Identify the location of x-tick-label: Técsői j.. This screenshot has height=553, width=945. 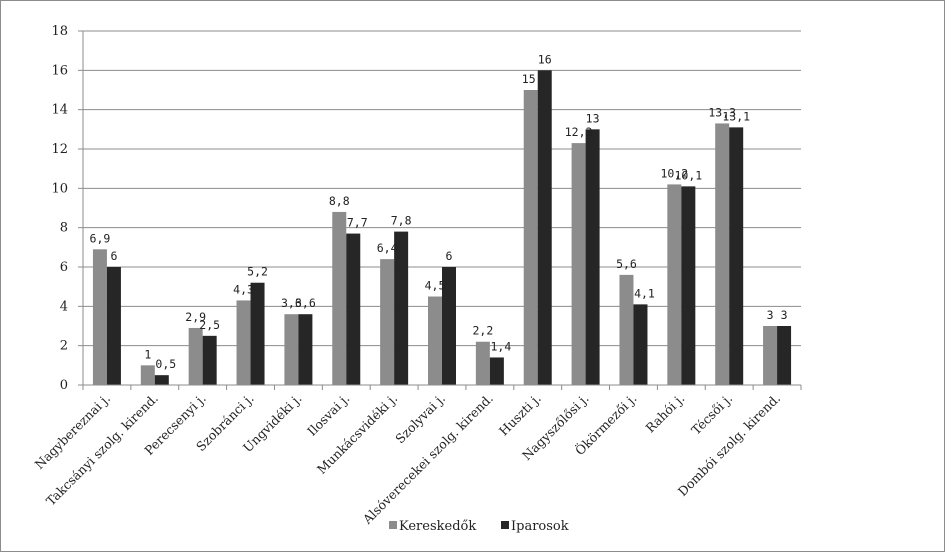
(711, 414).